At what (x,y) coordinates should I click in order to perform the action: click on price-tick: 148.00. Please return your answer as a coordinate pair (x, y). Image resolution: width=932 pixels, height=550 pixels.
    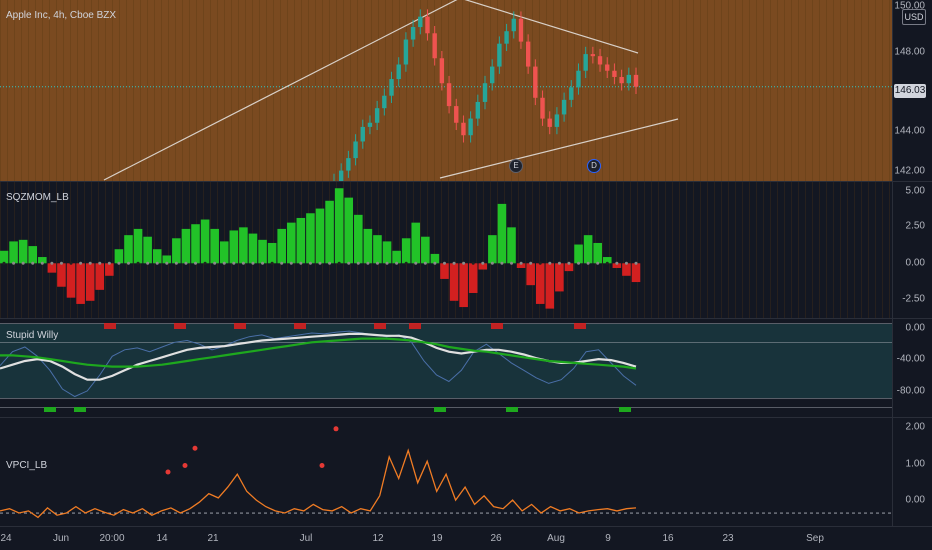
    Looking at the image, I should click on (909, 52).